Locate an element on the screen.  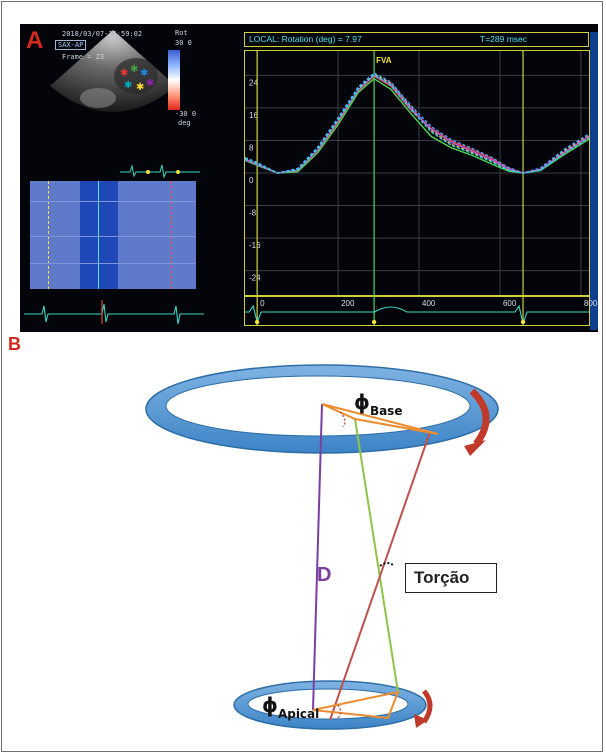
x-tick-label: 400 is located at coordinates (429, 303).